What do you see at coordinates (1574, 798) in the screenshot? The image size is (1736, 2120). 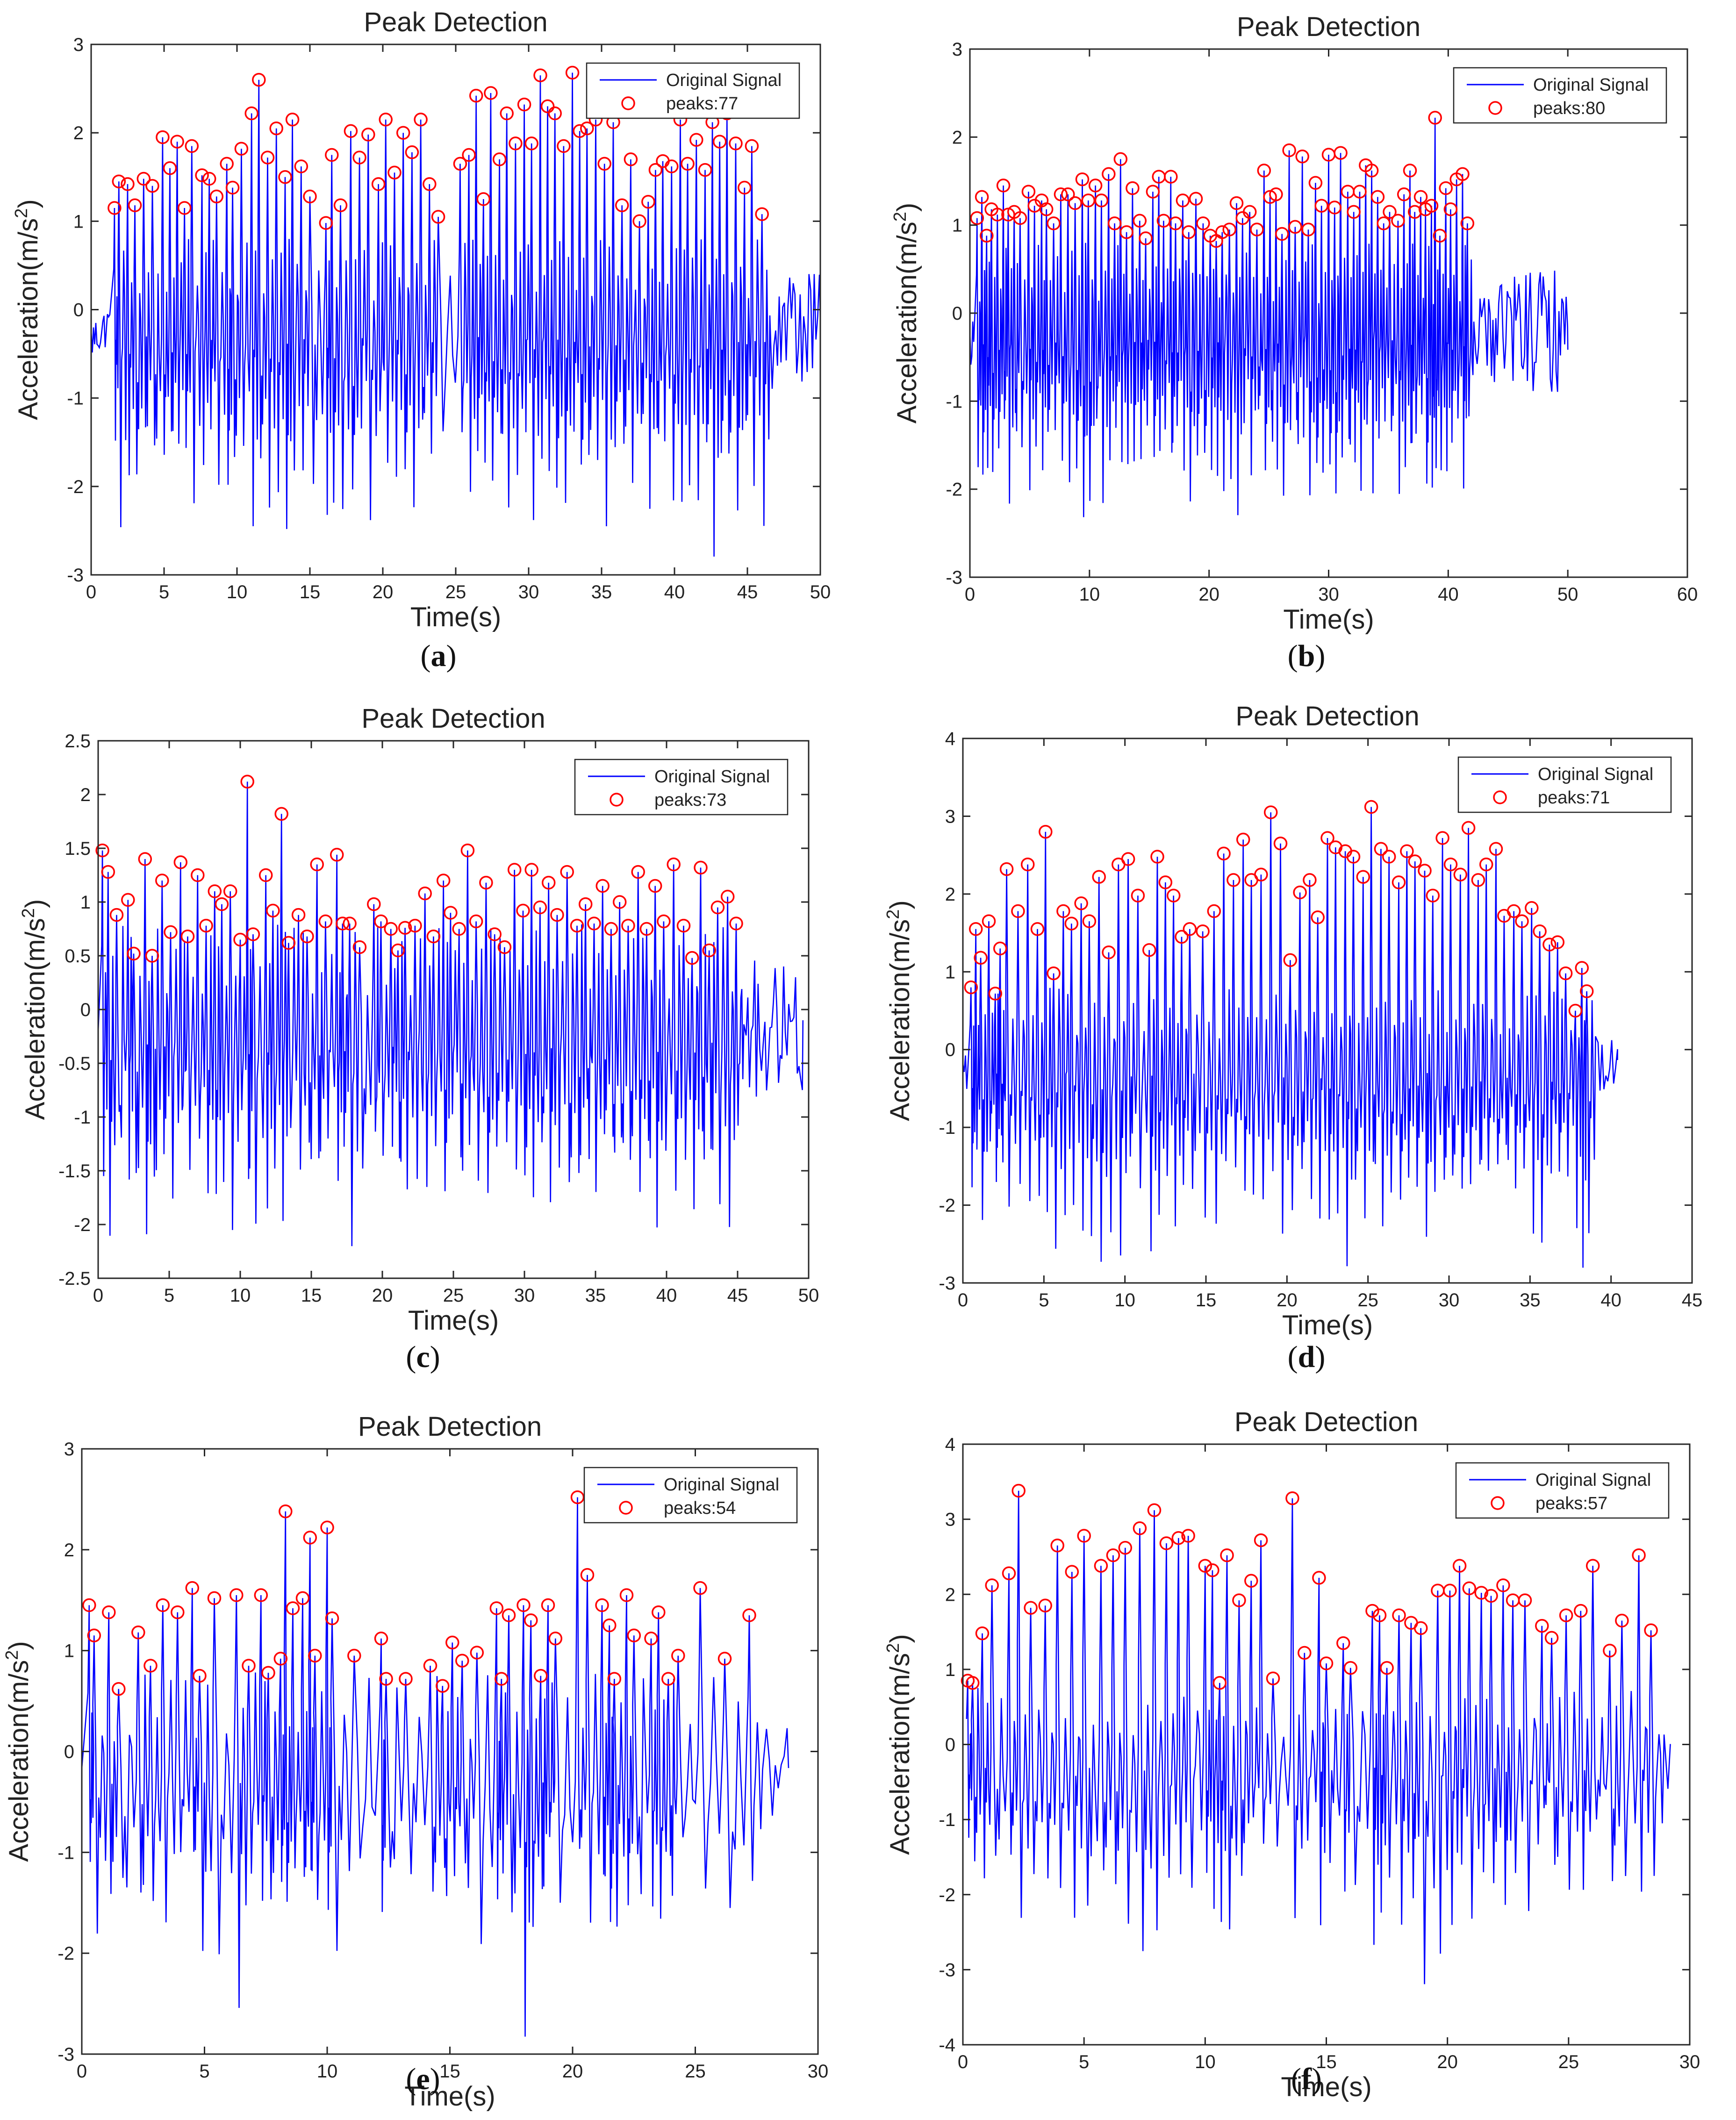 I see `legend-peaks-label: peaks:71` at bounding box center [1574, 798].